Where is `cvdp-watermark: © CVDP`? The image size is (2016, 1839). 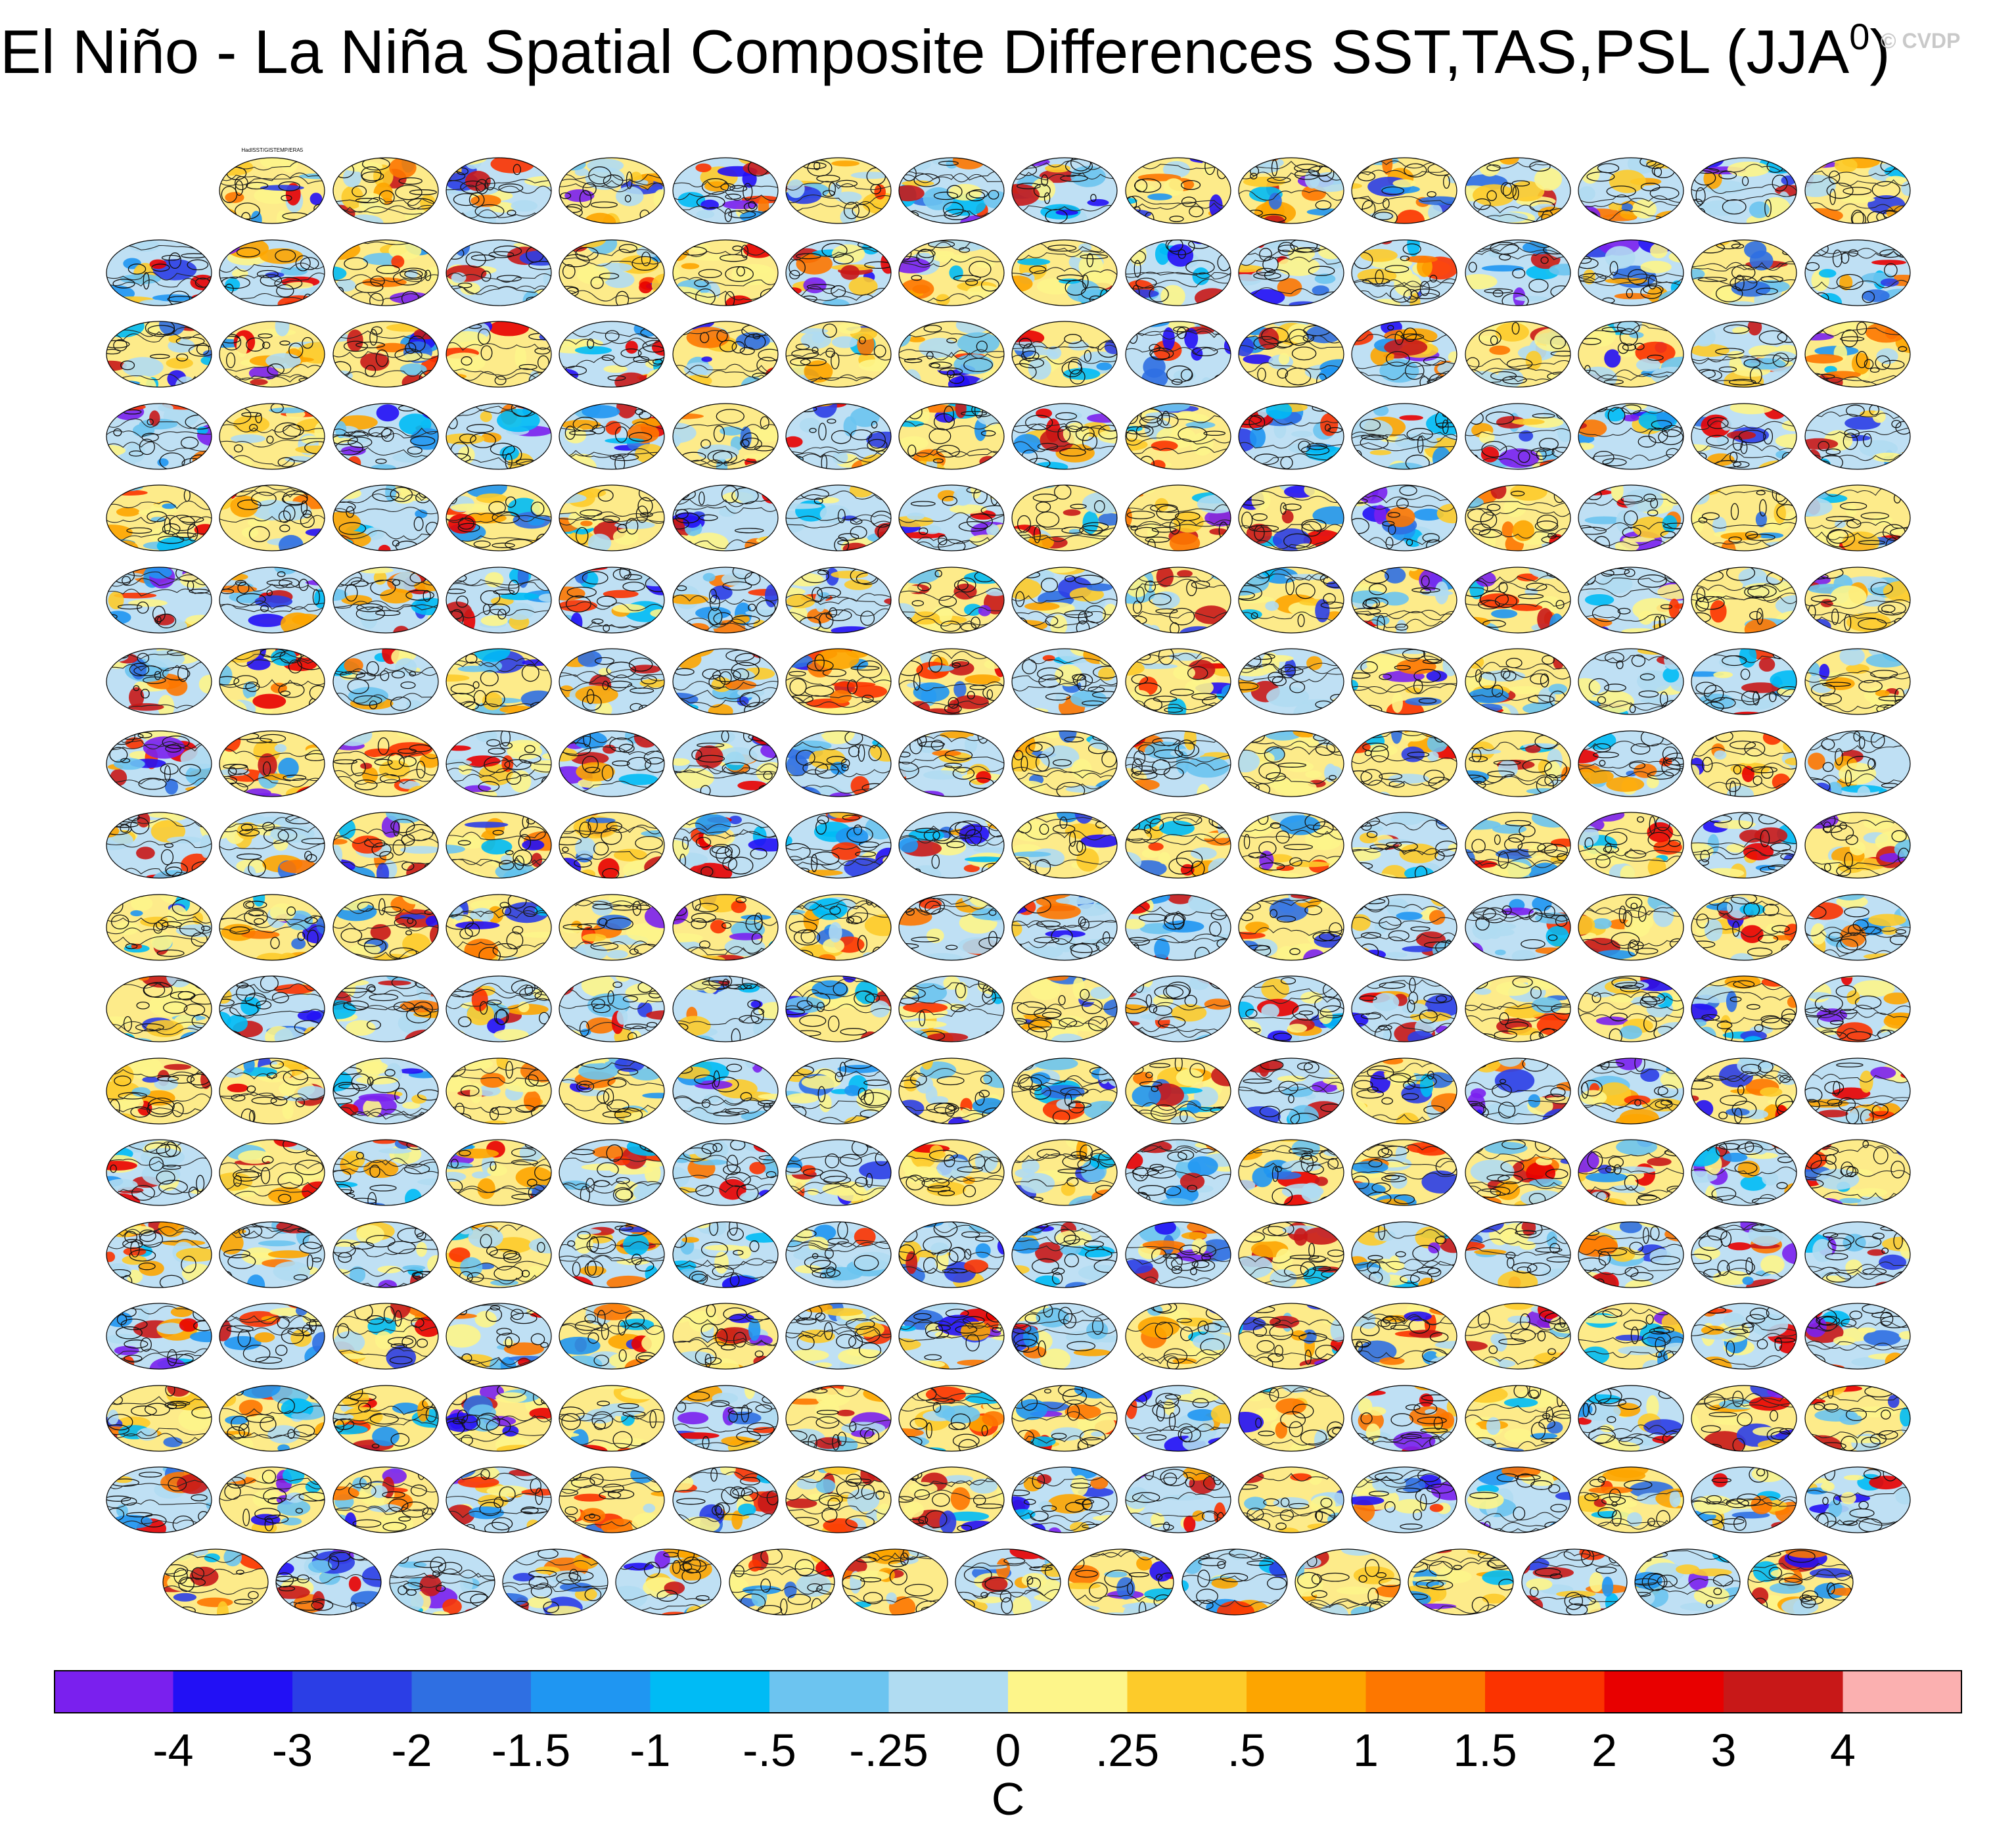
cvdp-watermark: © CVDP is located at coordinates (1921, 41).